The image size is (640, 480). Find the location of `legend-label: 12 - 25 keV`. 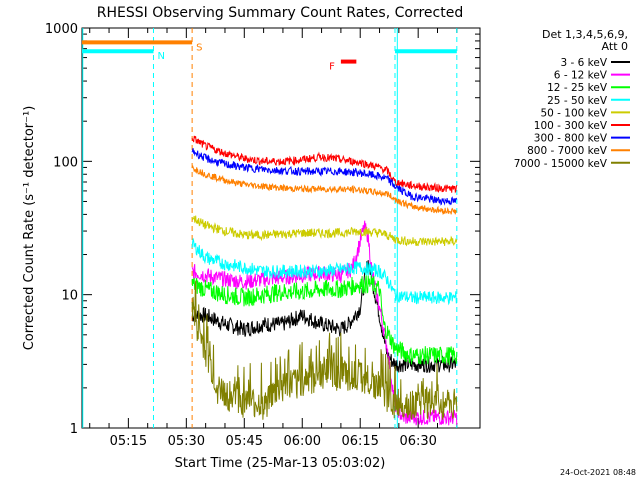

legend-label: 12 - 25 keV is located at coordinates (577, 88).